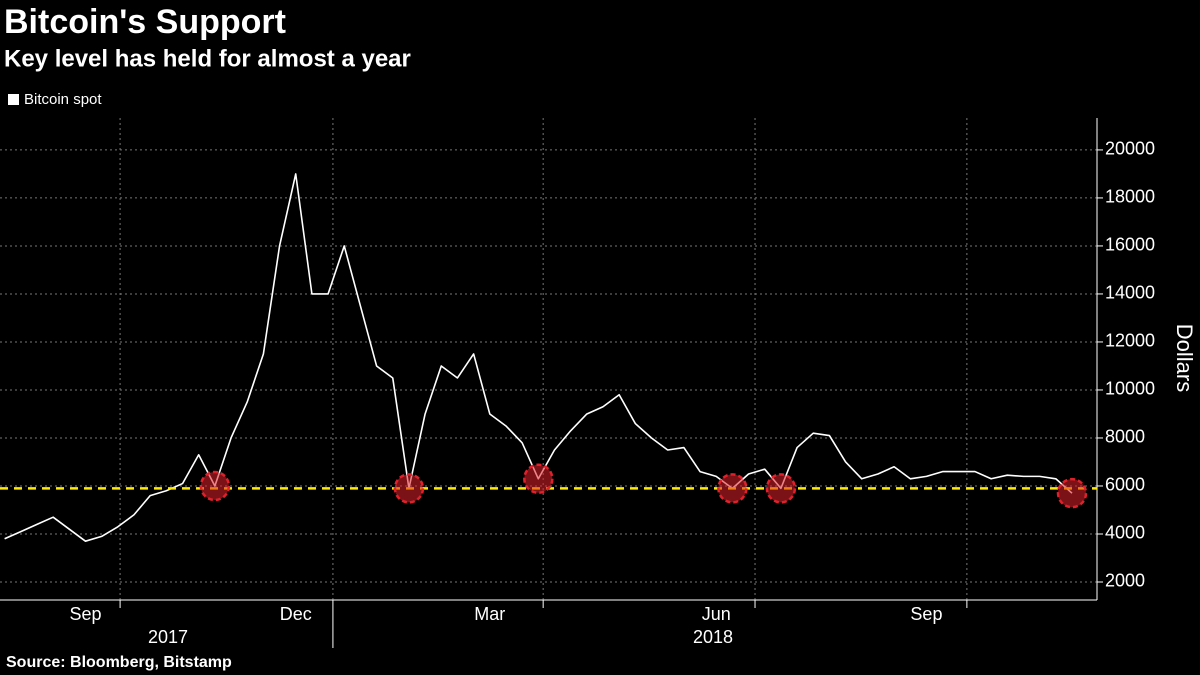 This screenshot has width=1200, height=675. Describe the element at coordinates (168, 637) in the screenshot. I see `year-label: 2017` at that location.